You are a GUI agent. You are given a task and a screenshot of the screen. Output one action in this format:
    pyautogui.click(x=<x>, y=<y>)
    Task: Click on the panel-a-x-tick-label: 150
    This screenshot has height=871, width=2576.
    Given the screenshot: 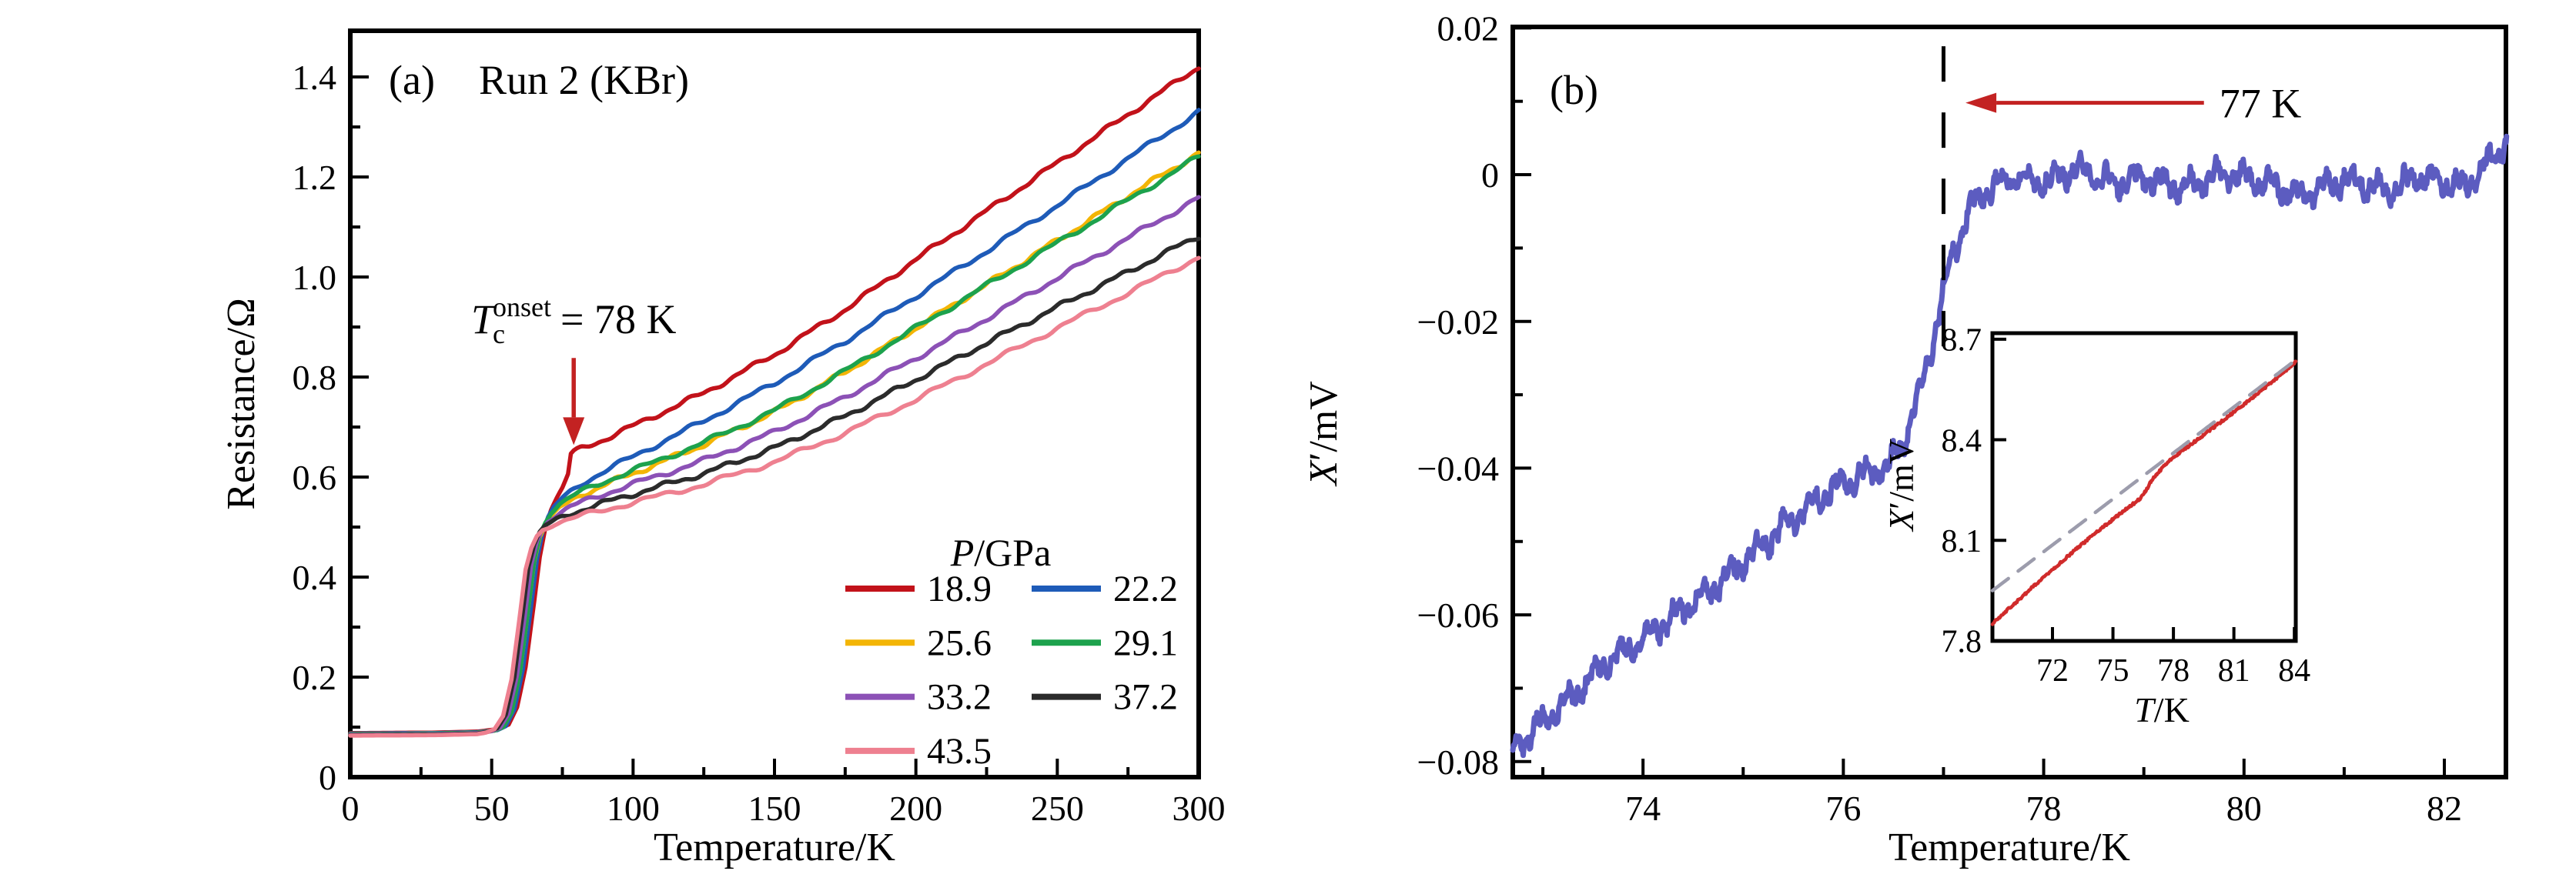 What is the action you would take?
    pyautogui.click(x=775, y=809)
    